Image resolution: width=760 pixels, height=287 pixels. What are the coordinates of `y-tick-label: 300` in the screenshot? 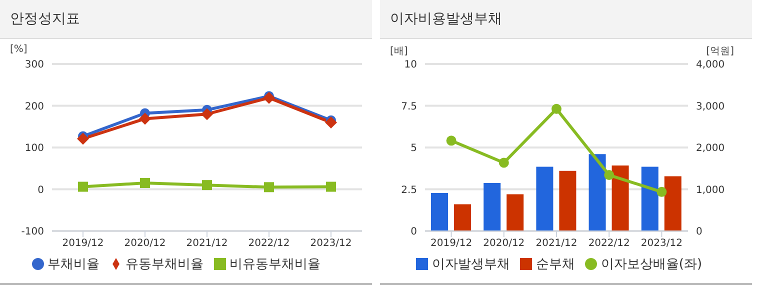 It's located at (34, 65).